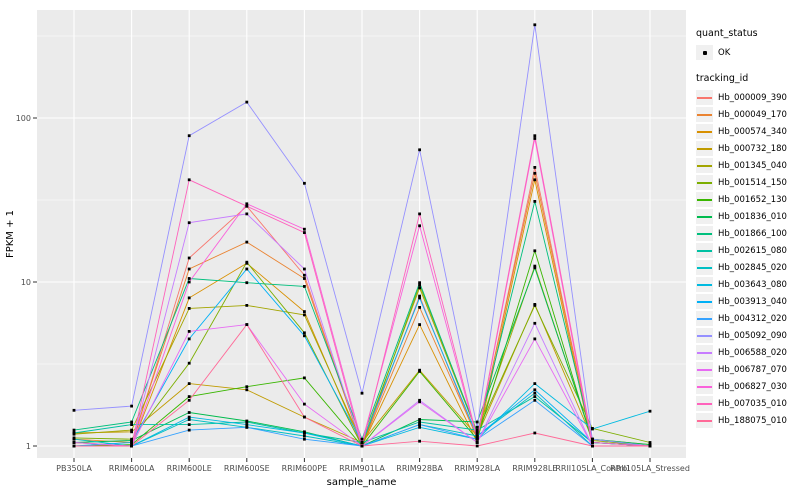 This screenshot has width=800, height=500. I want to click on legend-item-Hb_003913_040: Hb_003913_040, so click(748, 301).